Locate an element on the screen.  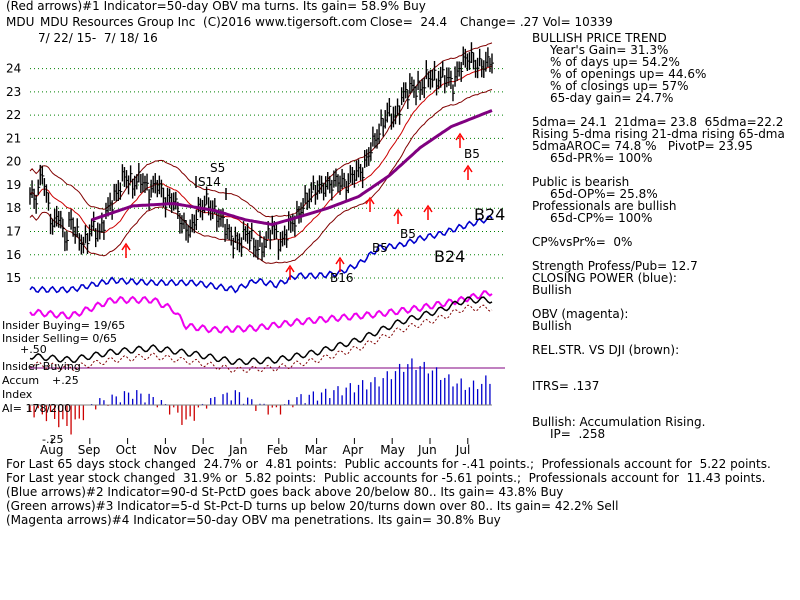
y-tick-label: 16 is located at coordinates (13, 255).